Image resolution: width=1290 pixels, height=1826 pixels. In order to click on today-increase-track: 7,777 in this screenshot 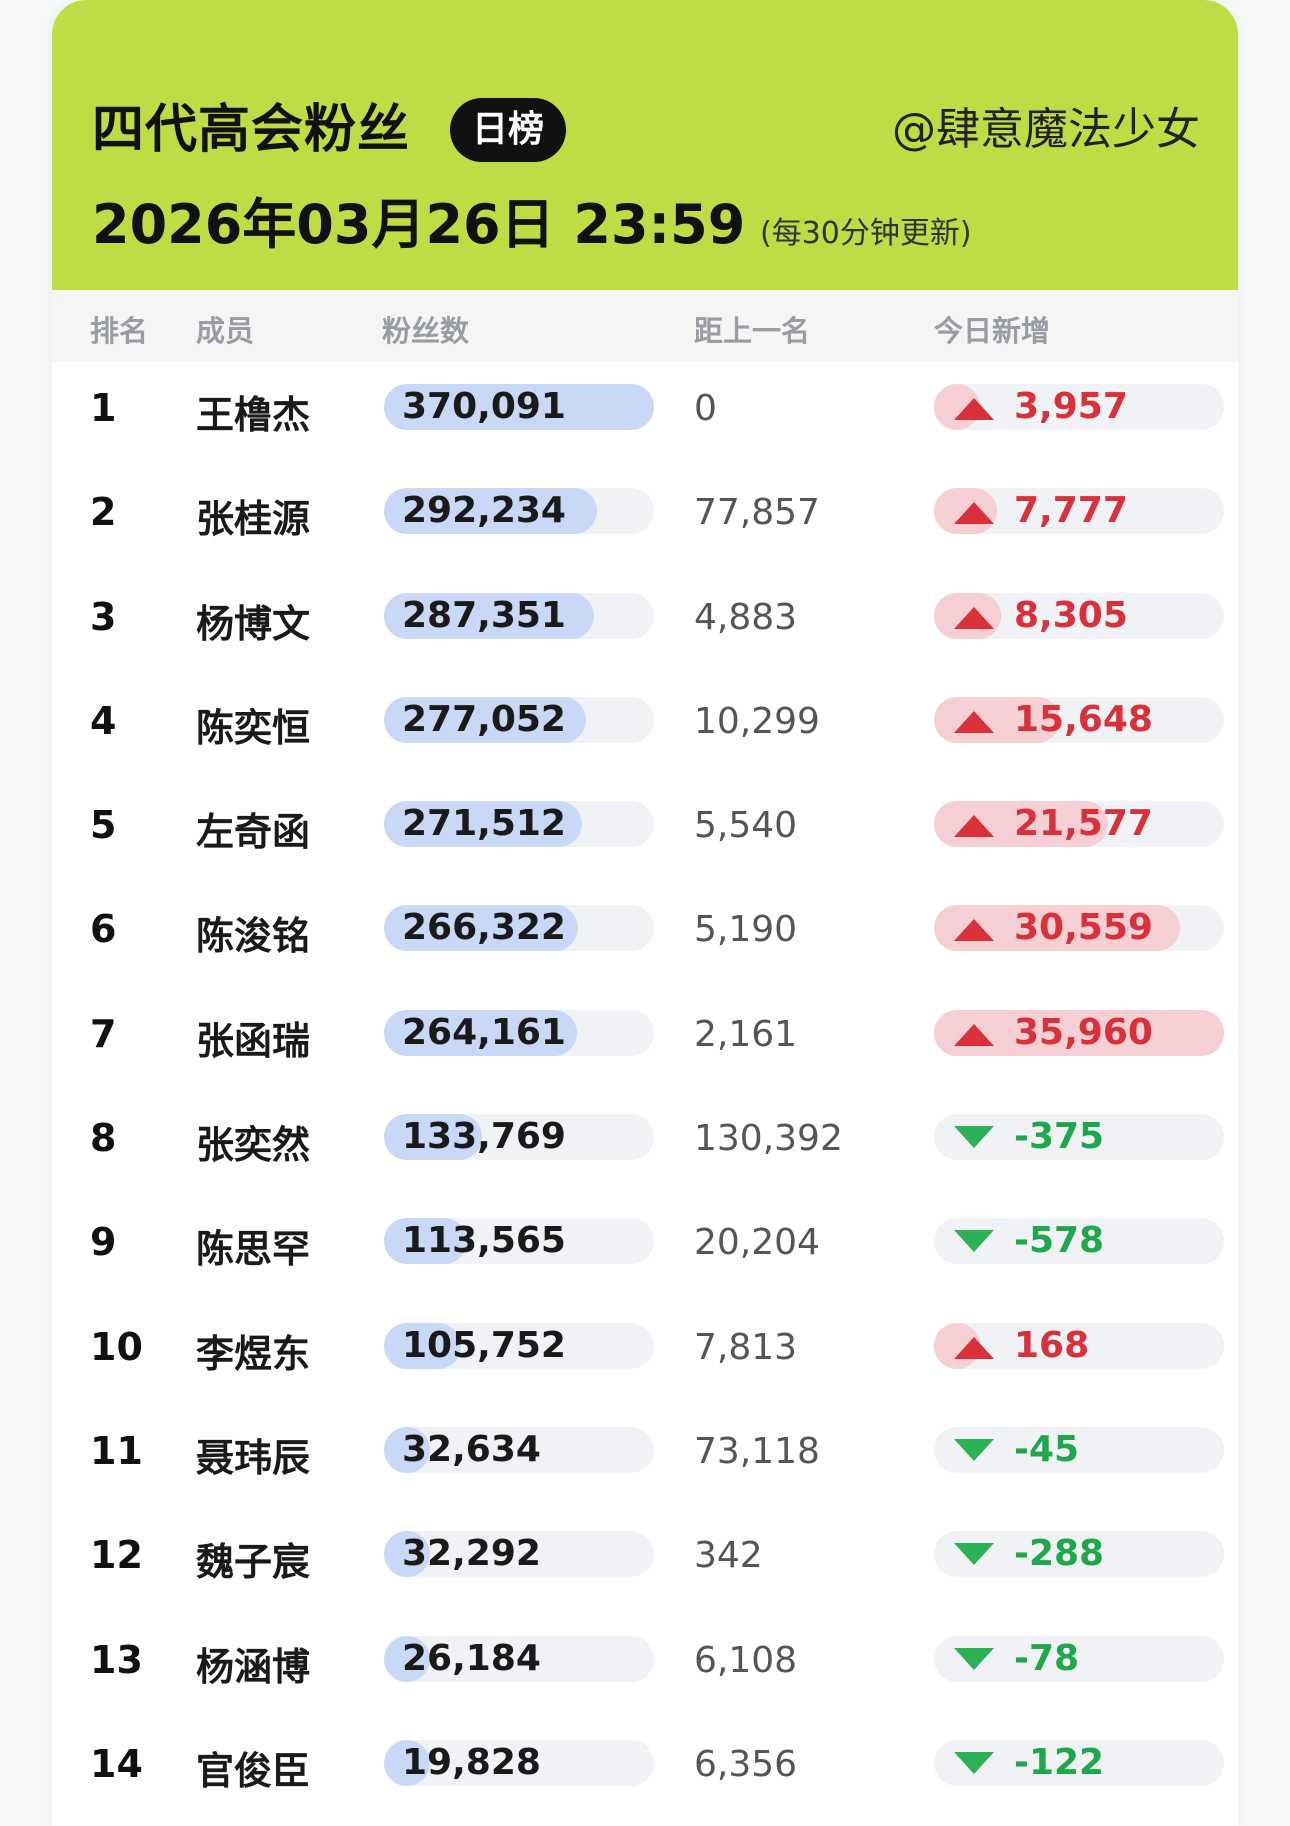, I will do `click(1079, 511)`.